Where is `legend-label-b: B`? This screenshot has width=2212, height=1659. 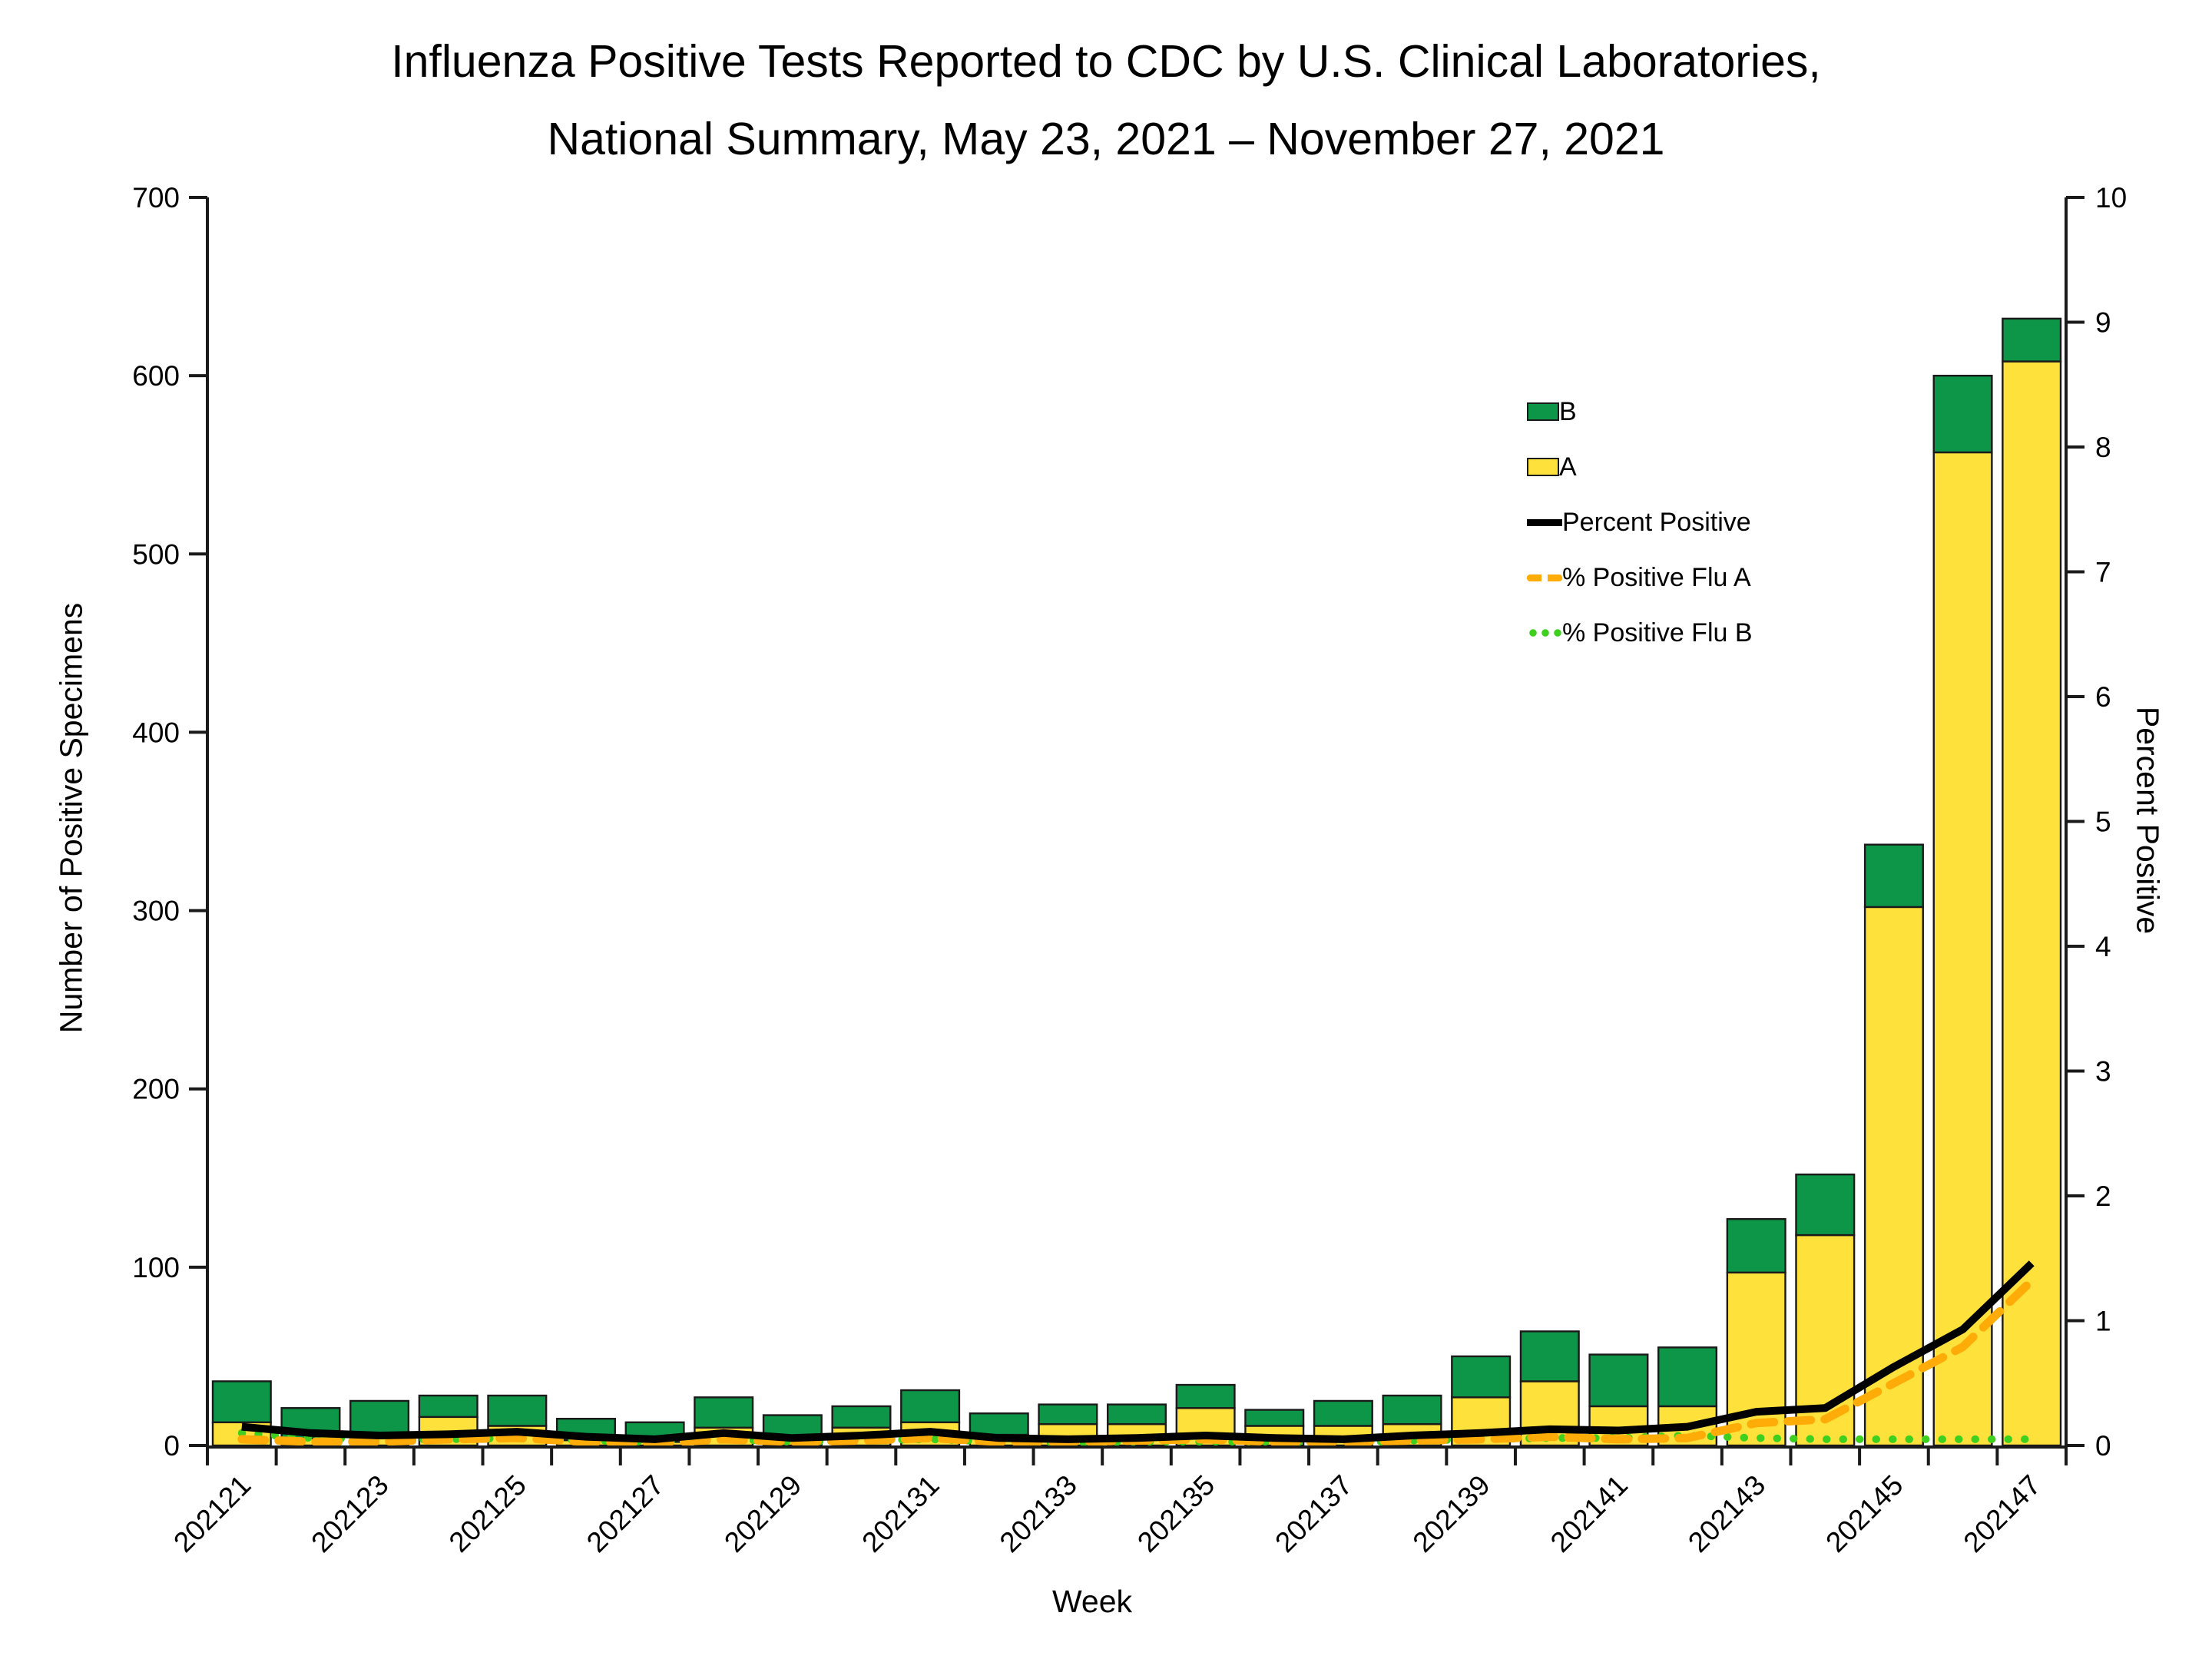
legend-label-b: B is located at coordinates (1568, 411).